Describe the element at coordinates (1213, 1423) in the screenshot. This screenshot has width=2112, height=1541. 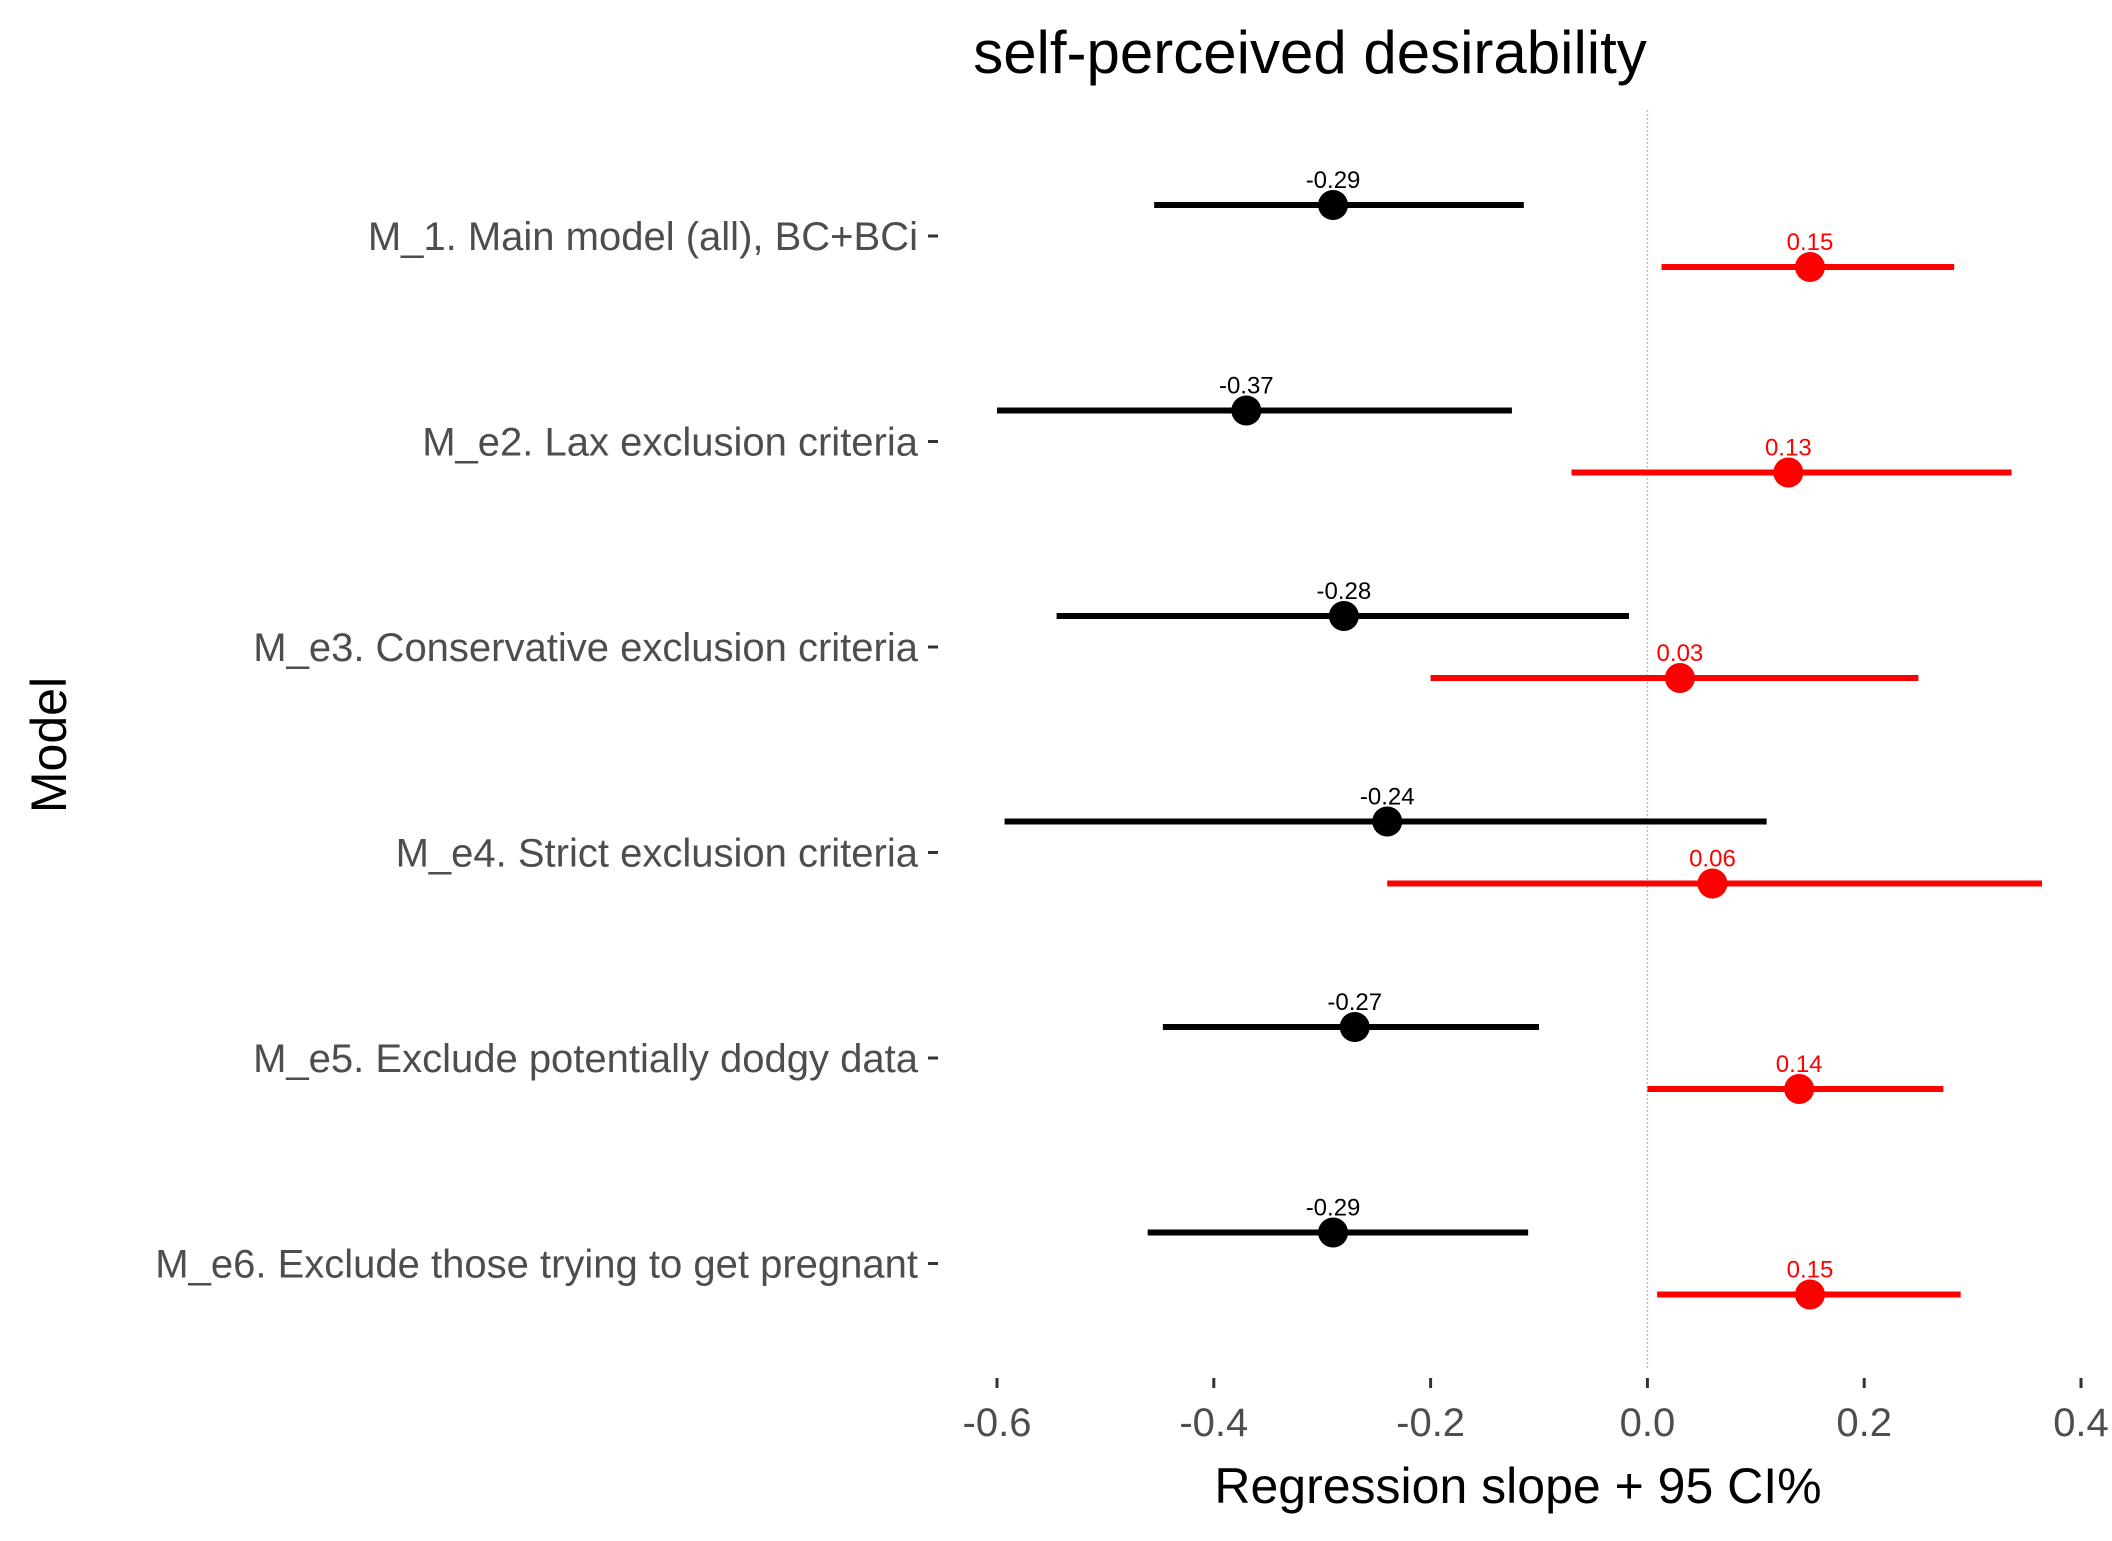
I see `x-tick-label: -0.4` at that location.